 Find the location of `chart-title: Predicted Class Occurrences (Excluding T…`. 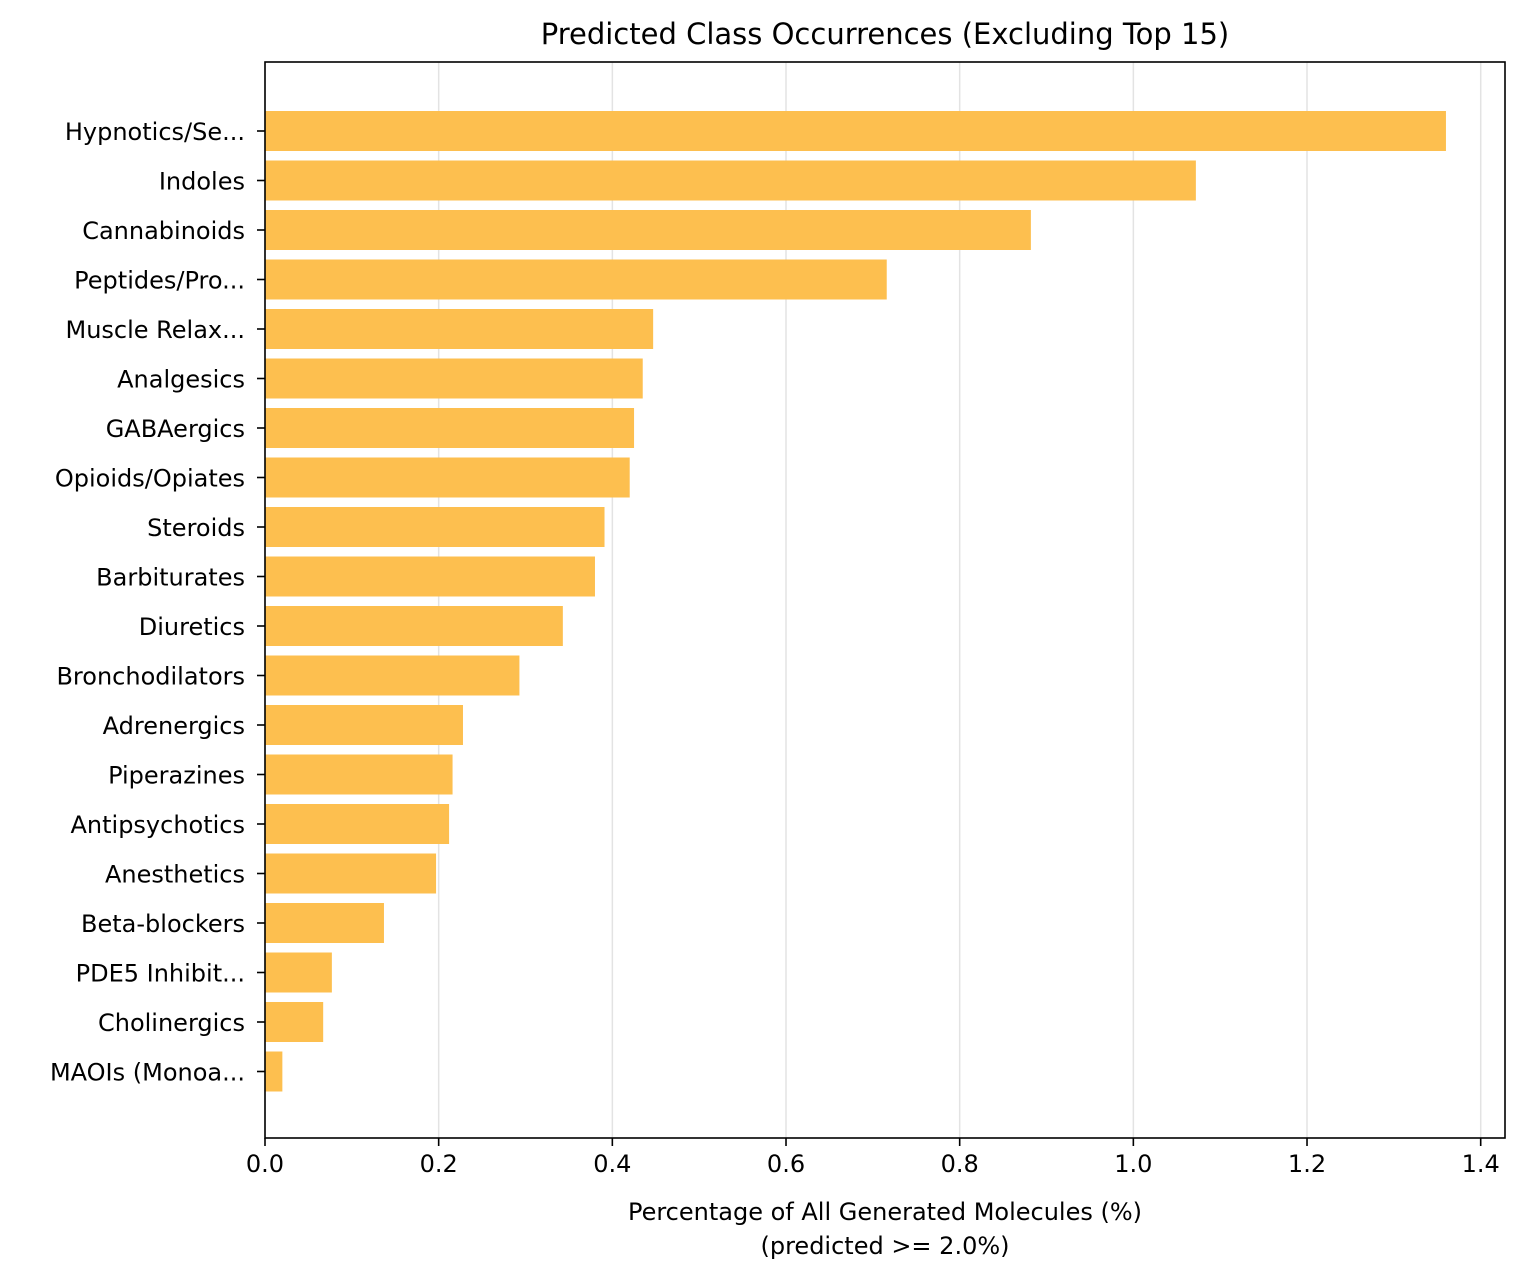

chart-title: Predicted Class Occurrences (Excluding T… is located at coordinates (885, 34).